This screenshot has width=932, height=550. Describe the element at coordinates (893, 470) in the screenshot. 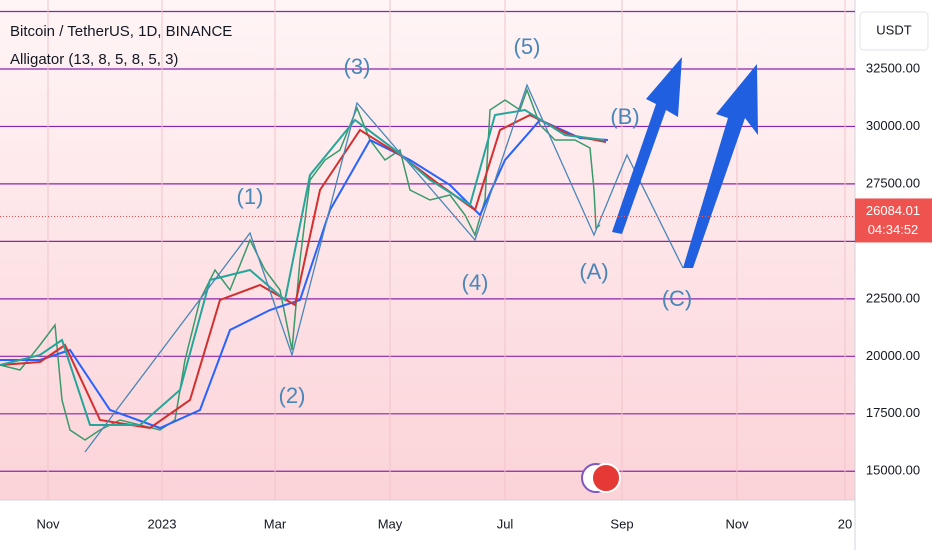

I see `price-tick-label: 15000.00` at that location.